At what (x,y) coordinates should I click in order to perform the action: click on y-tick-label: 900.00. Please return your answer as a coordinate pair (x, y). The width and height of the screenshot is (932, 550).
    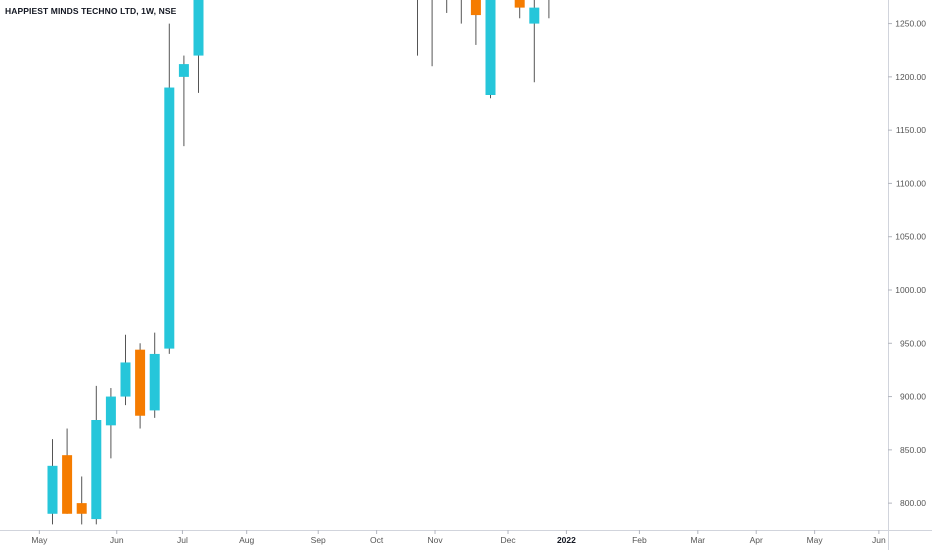
    Looking at the image, I should click on (913, 397).